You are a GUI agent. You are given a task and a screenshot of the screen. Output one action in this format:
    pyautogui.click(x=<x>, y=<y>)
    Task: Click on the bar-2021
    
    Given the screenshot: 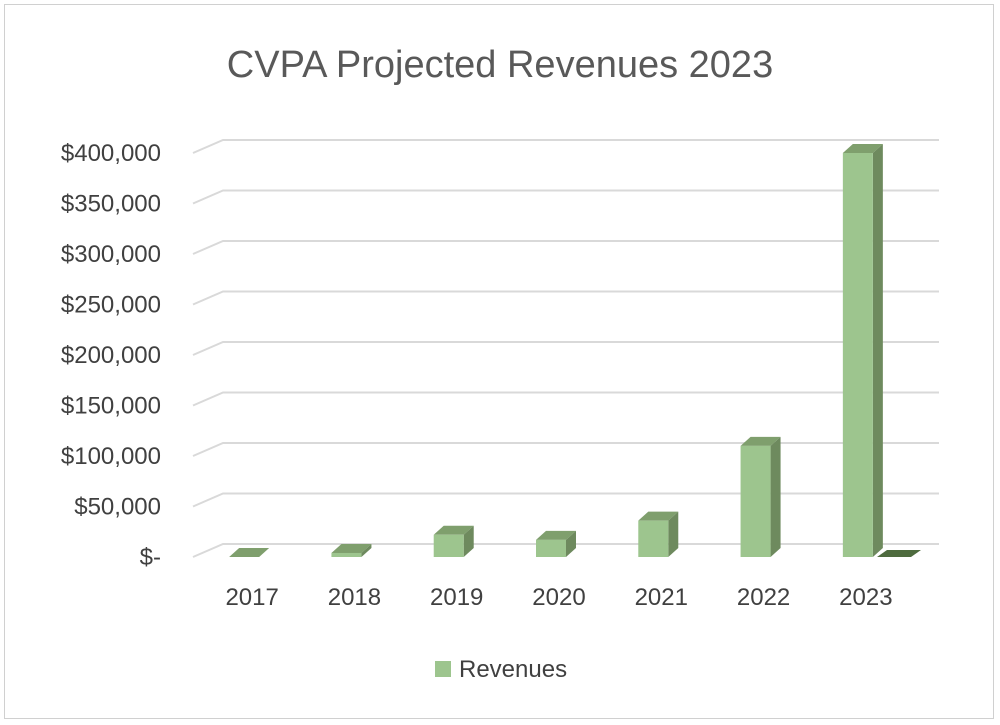 What is the action you would take?
    pyautogui.click(x=658, y=534)
    